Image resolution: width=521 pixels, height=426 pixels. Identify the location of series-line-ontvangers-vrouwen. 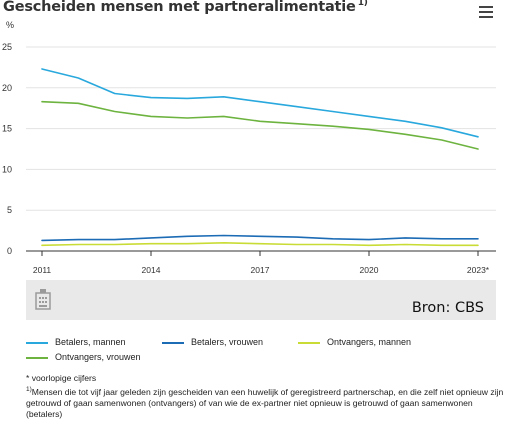
(260, 125).